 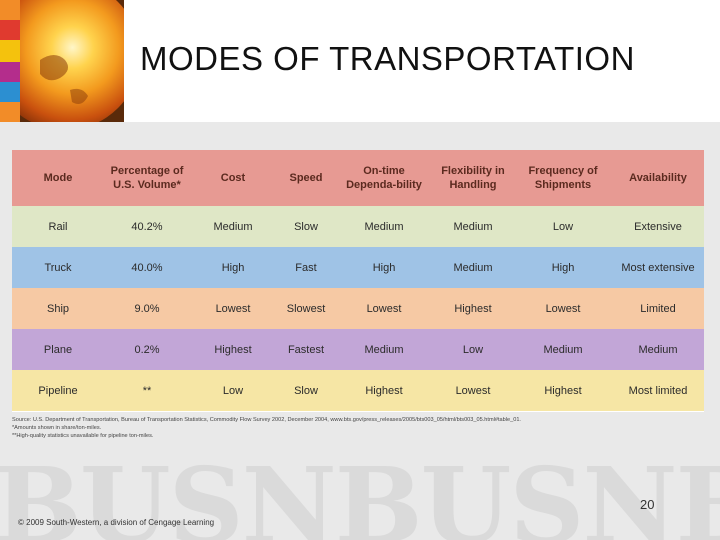 What do you see at coordinates (147, 267) in the screenshot?
I see `cell: 40.0%` at bounding box center [147, 267].